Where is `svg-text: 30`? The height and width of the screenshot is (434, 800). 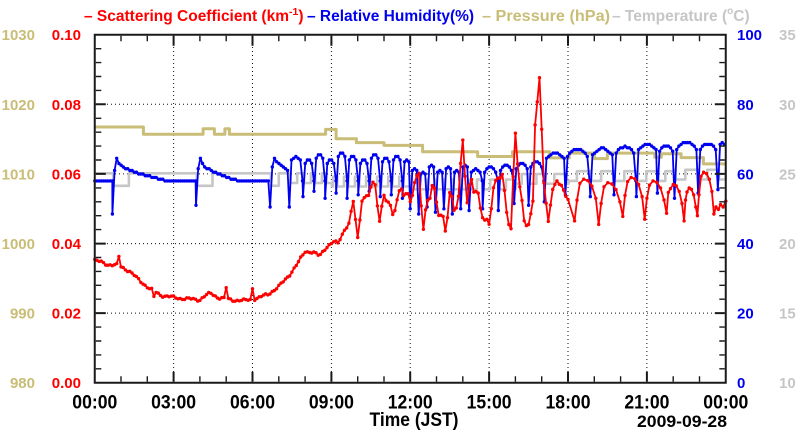
svg-text: 30 is located at coordinates (787, 105).